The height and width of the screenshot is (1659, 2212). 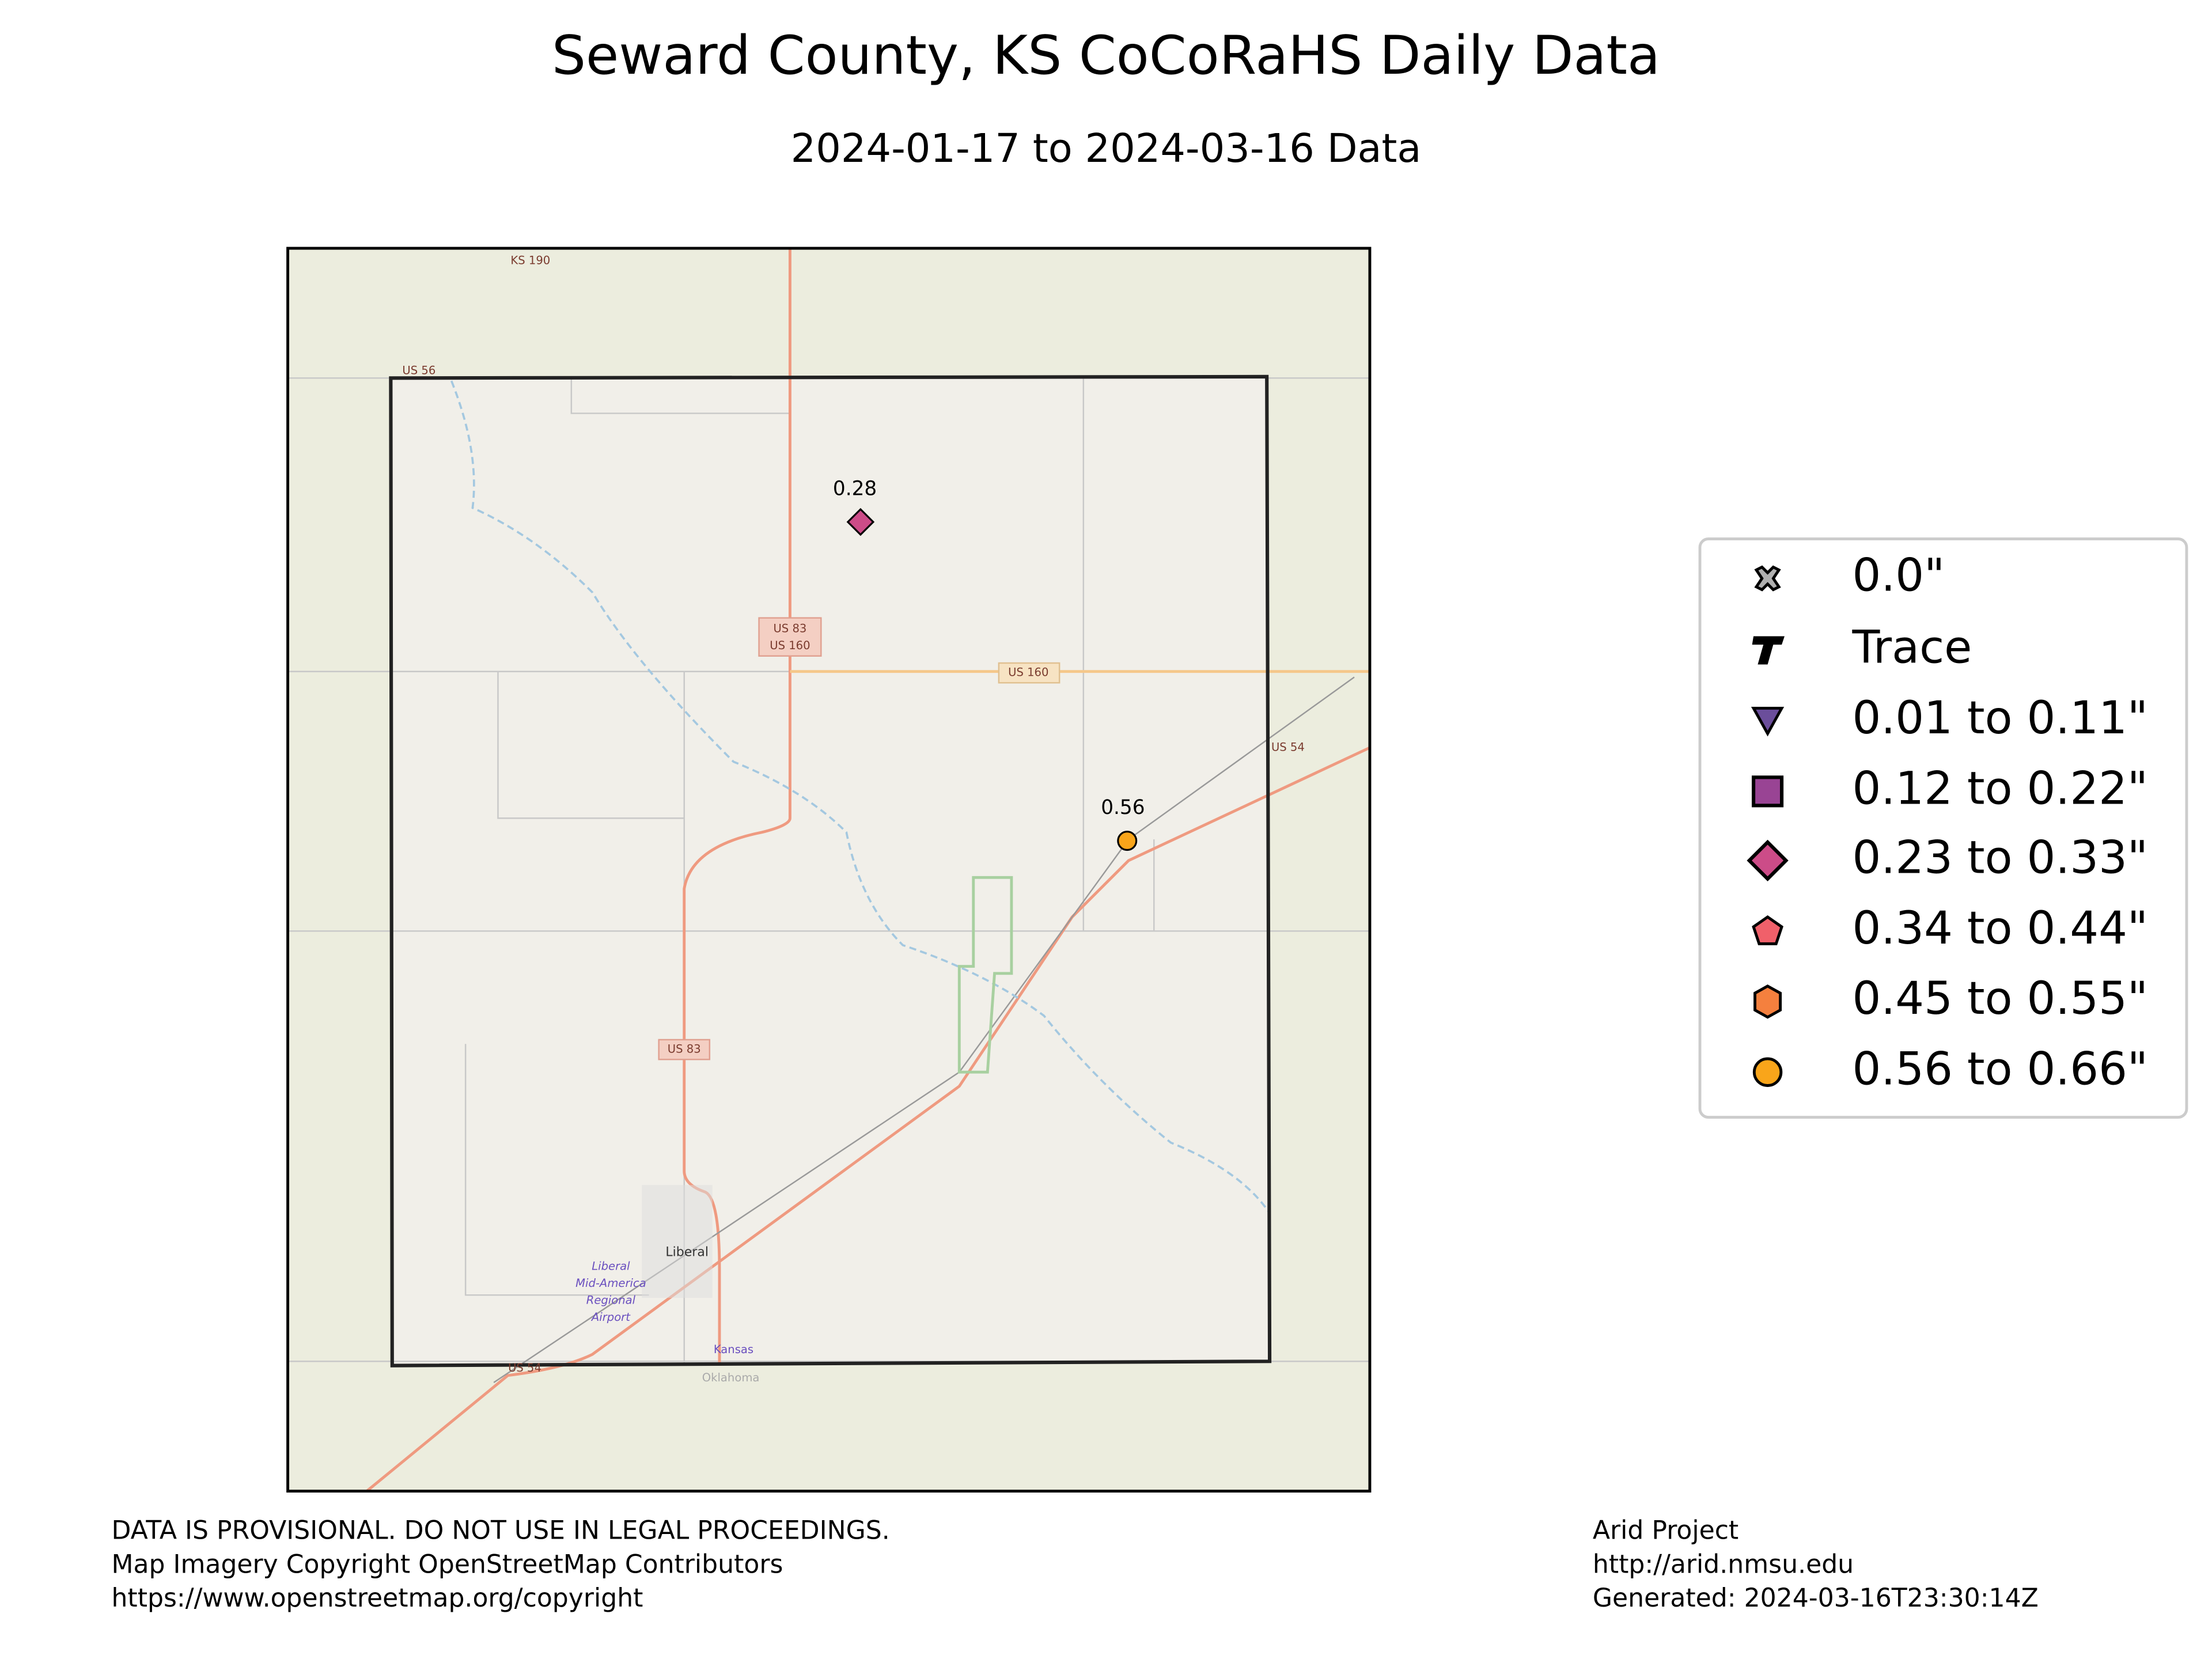 What do you see at coordinates (1912, 647) in the screenshot?
I see `legend-label: Trace` at bounding box center [1912, 647].